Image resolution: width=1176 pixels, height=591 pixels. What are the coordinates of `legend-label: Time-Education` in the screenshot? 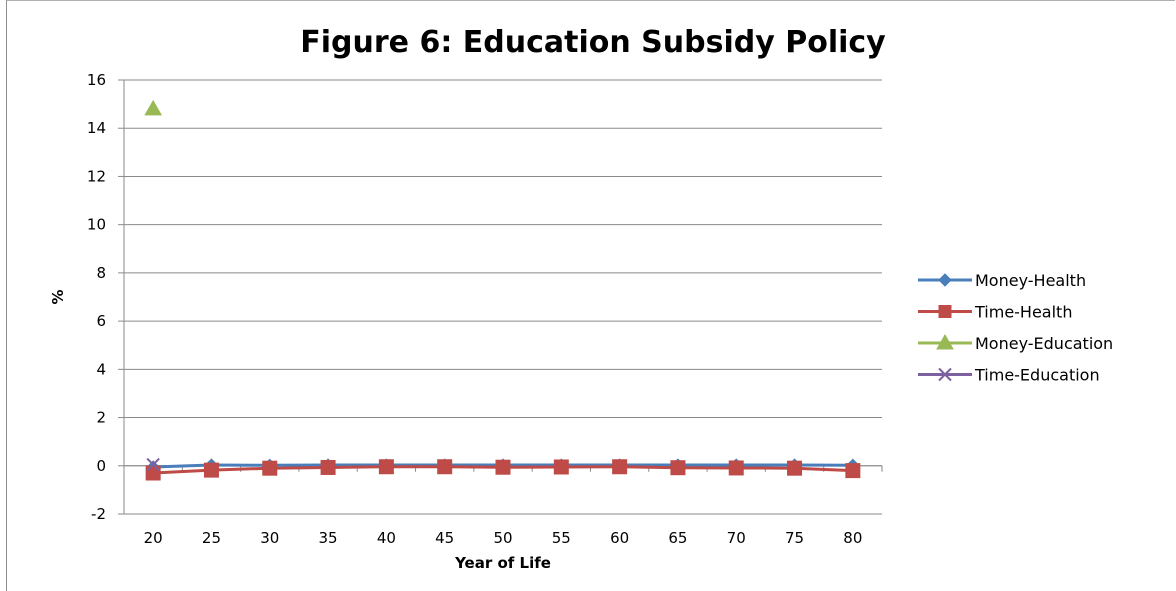 It's located at (1037, 375).